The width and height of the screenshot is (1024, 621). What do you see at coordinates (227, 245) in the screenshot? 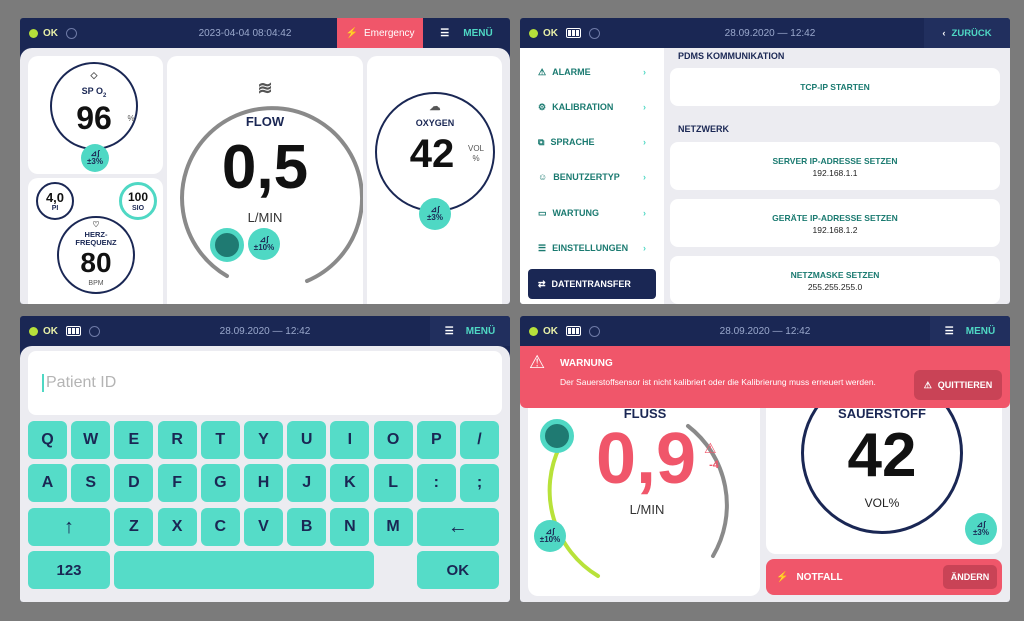
I see `flow-slider-handle` at bounding box center [227, 245].